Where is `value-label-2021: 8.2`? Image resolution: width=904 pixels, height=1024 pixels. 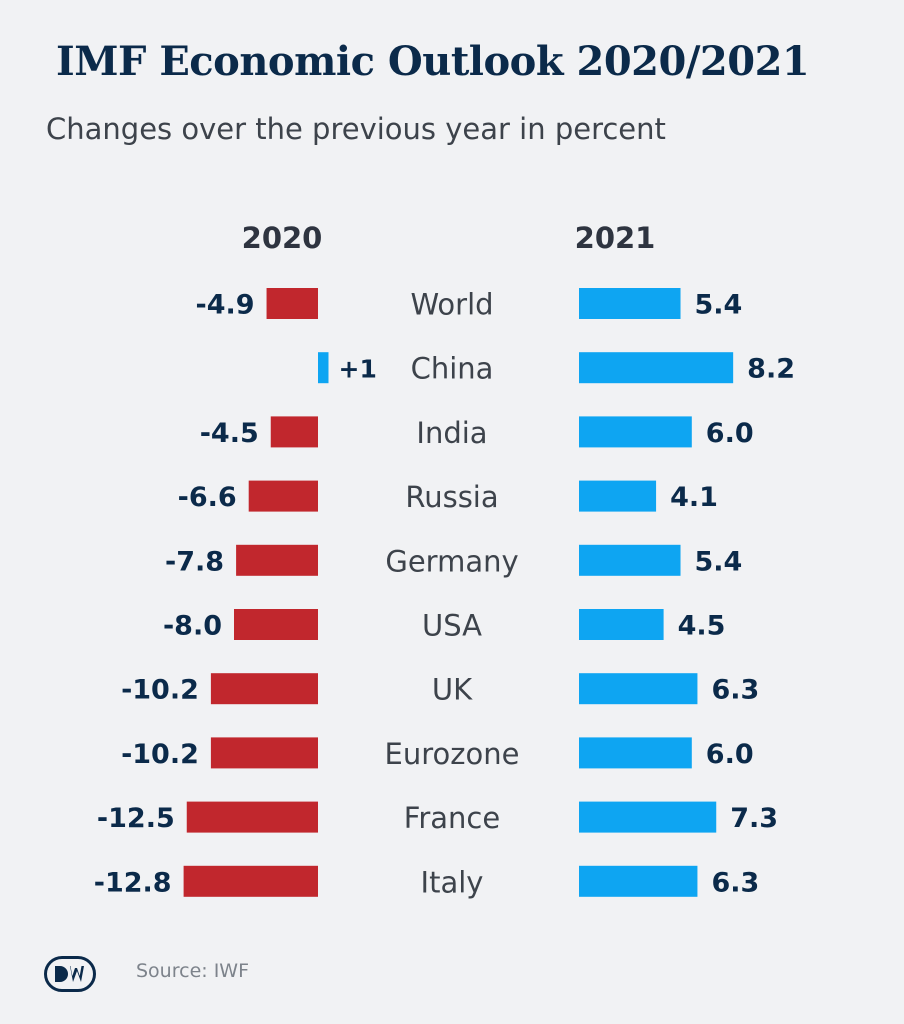 value-label-2021: 8.2 is located at coordinates (771, 369).